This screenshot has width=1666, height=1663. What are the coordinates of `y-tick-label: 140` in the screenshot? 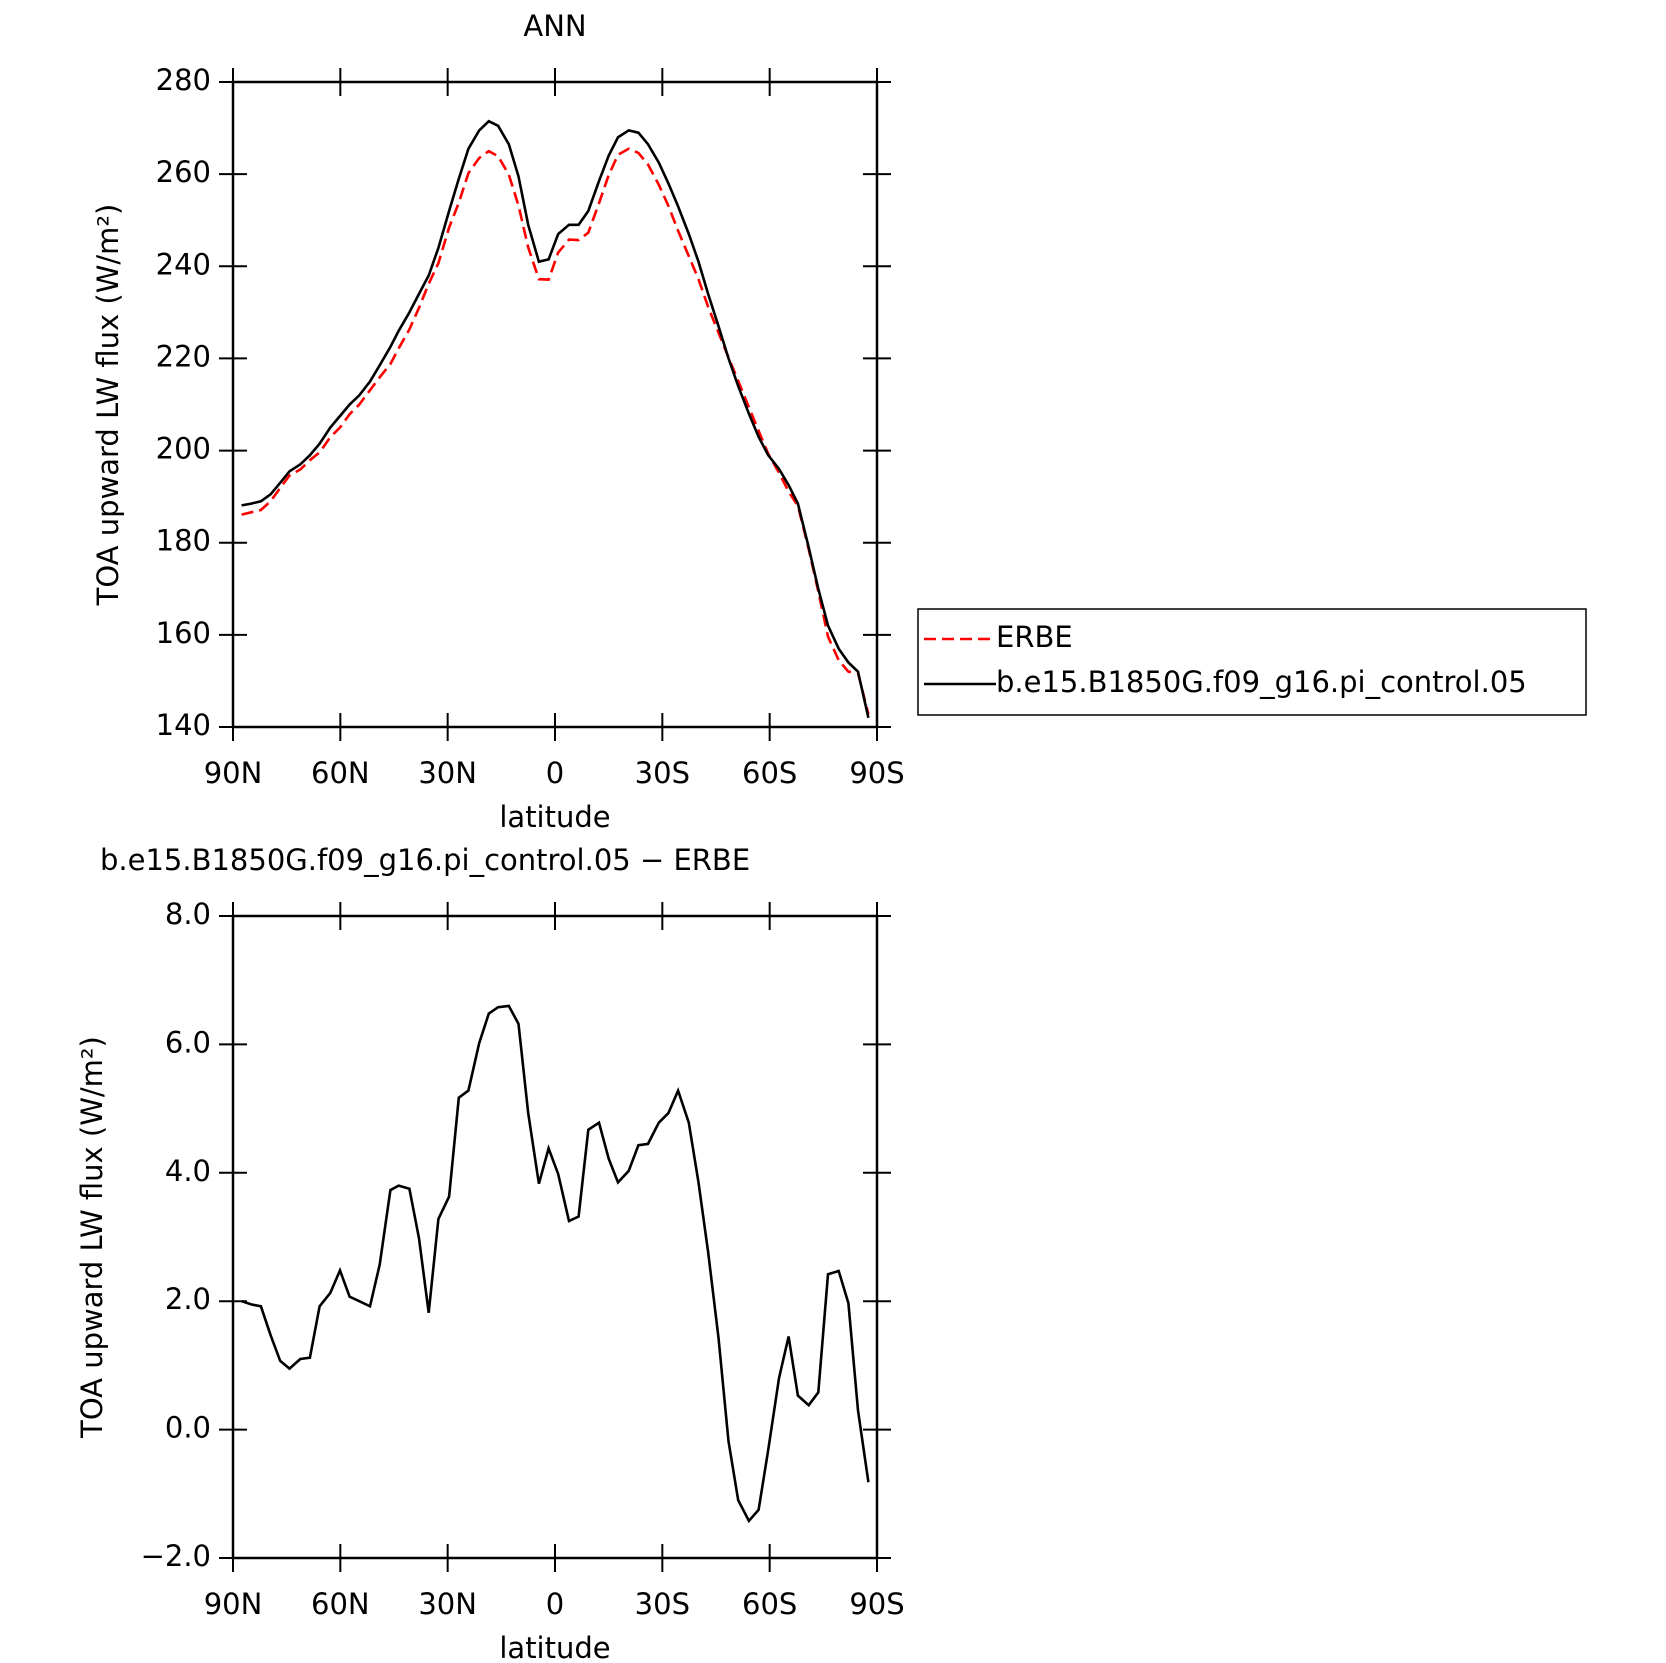 It's located at (183, 725).